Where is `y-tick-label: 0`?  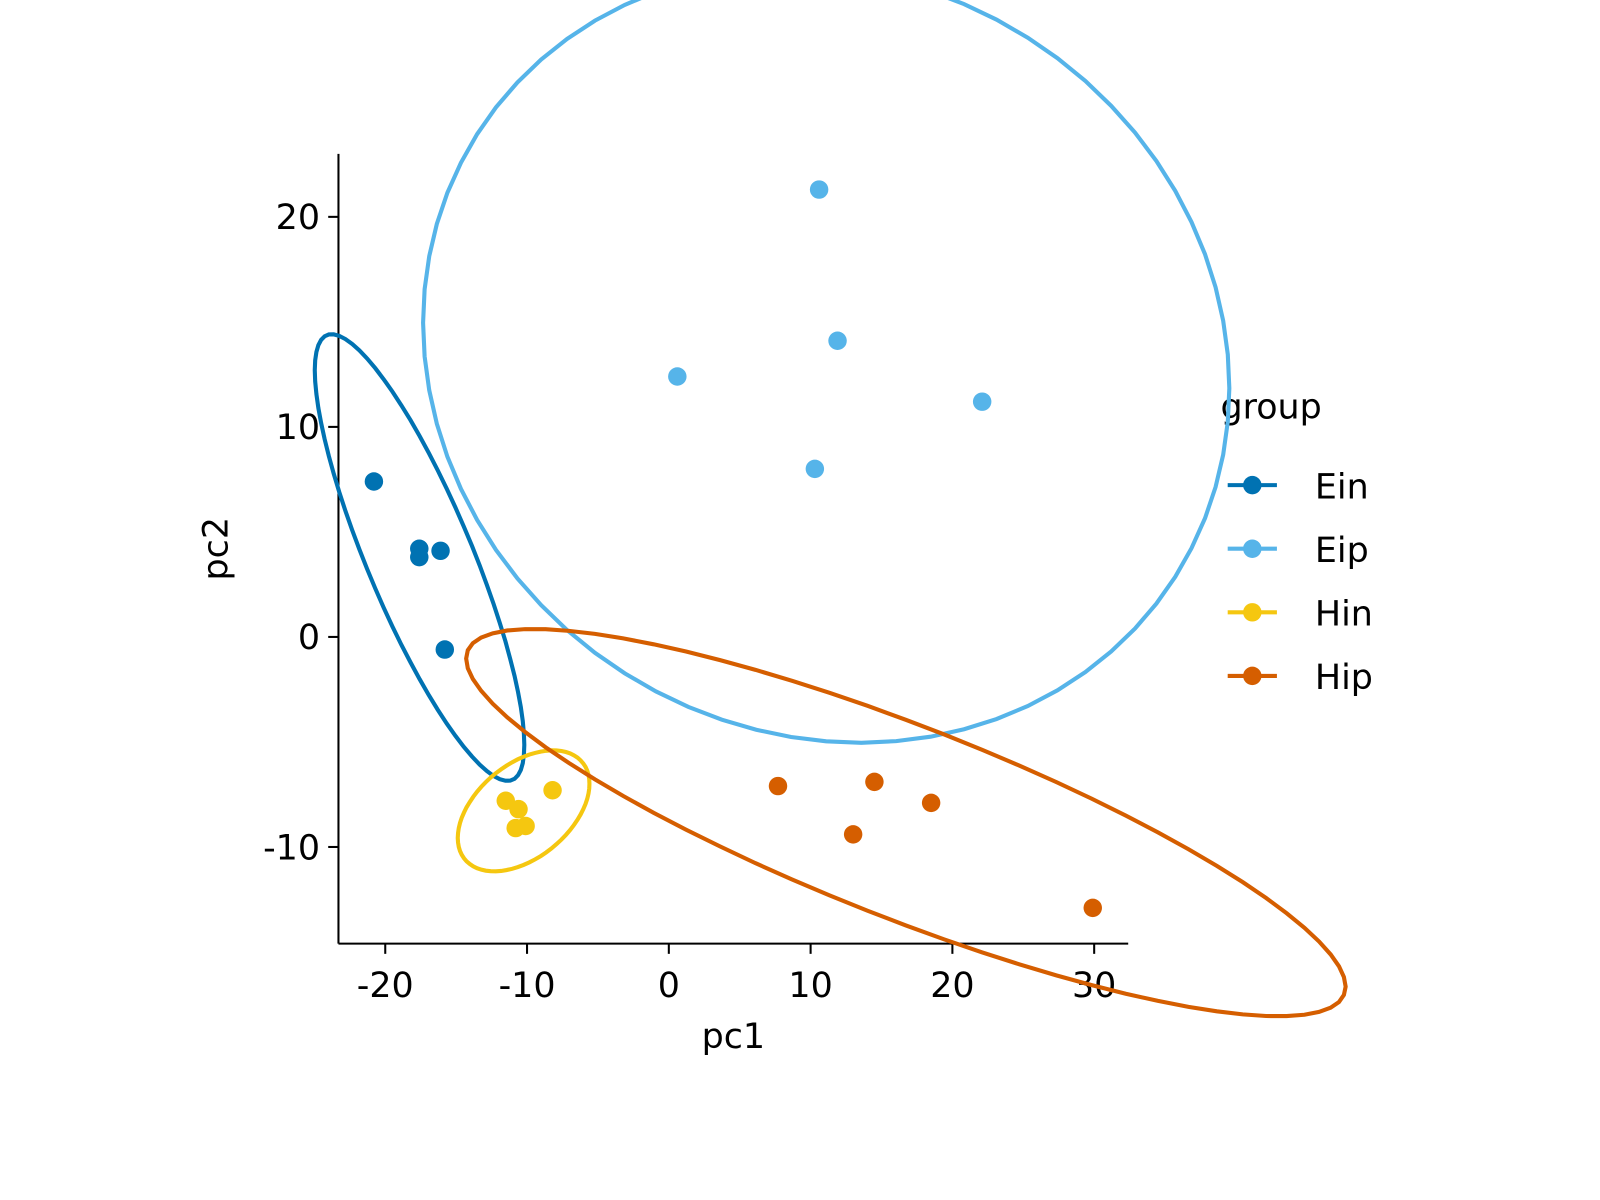
y-tick-label: 0 is located at coordinates (309, 638).